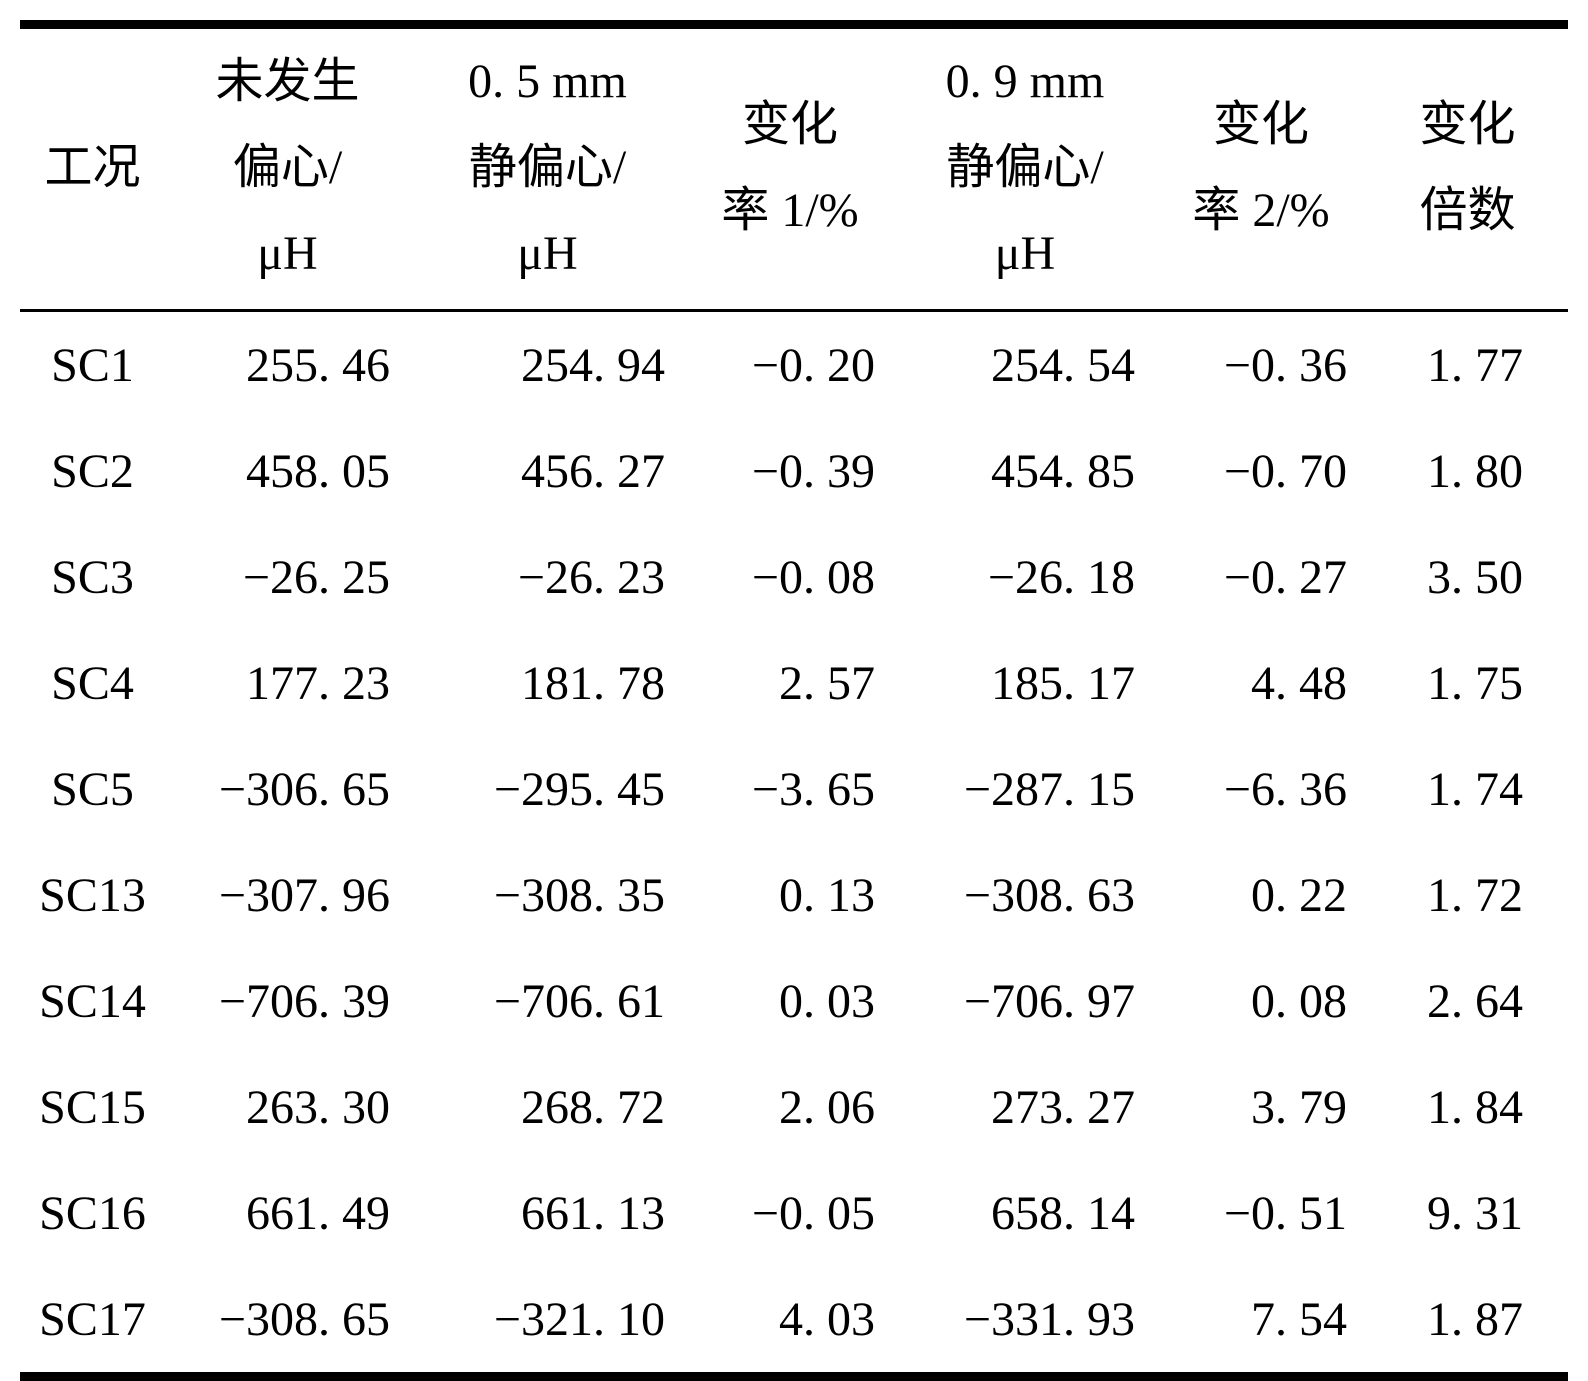  What do you see at coordinates (1049, 1001) in the screenshot?
I see `cell-static-ecc-0-9mm: −706. 97` at bounding box center [1049, 1001].